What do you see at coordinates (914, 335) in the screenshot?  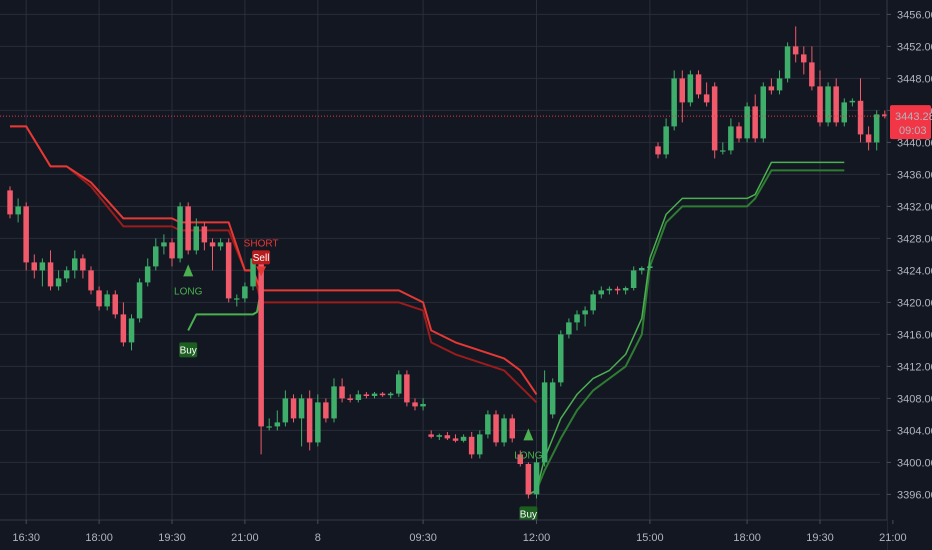 I see `price-tick-label: 3416.00` at bounding box center [914, 335].